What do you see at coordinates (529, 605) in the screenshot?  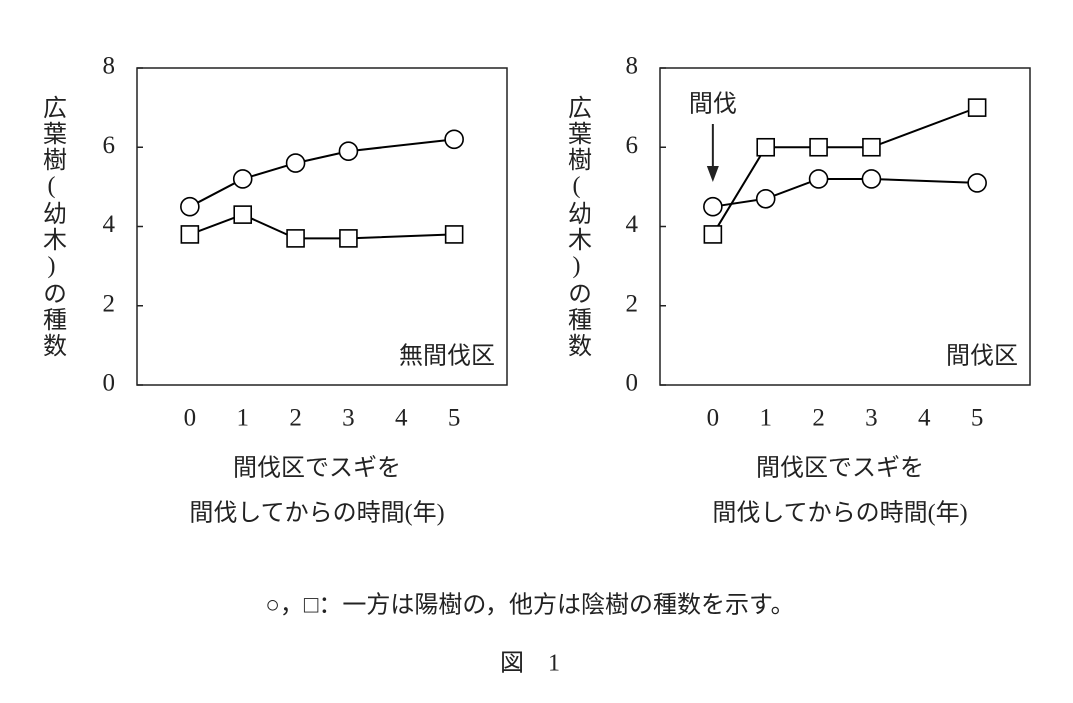 I see `caption: ○，□：一方は陽樹の，他方は陰樹の種数を示す。` at bounding box center [529, 605].